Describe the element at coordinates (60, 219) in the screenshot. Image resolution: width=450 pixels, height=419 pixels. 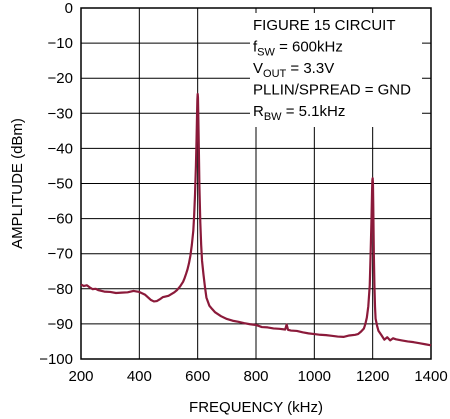
I see `y-tick-label: −60` at that location.